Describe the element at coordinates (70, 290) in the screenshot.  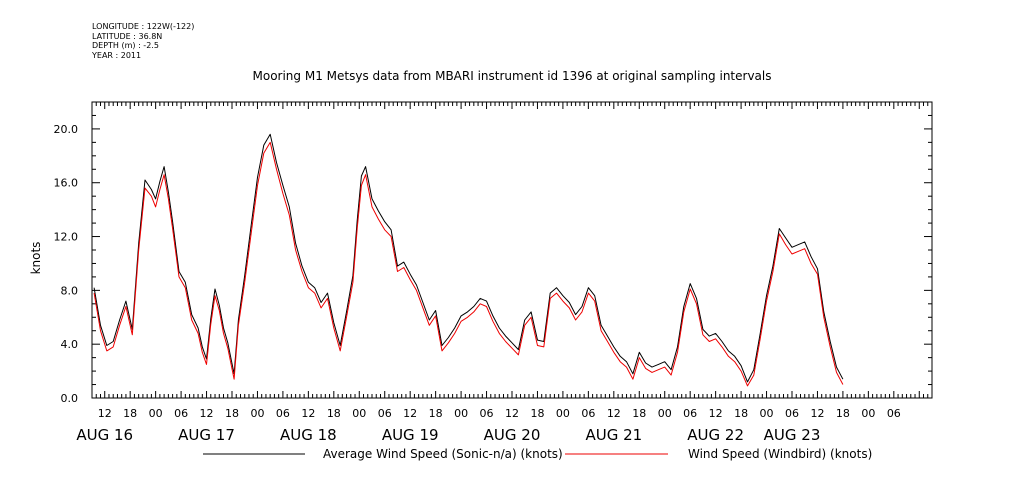
I see `y-tick-label: 8.0` at that location.